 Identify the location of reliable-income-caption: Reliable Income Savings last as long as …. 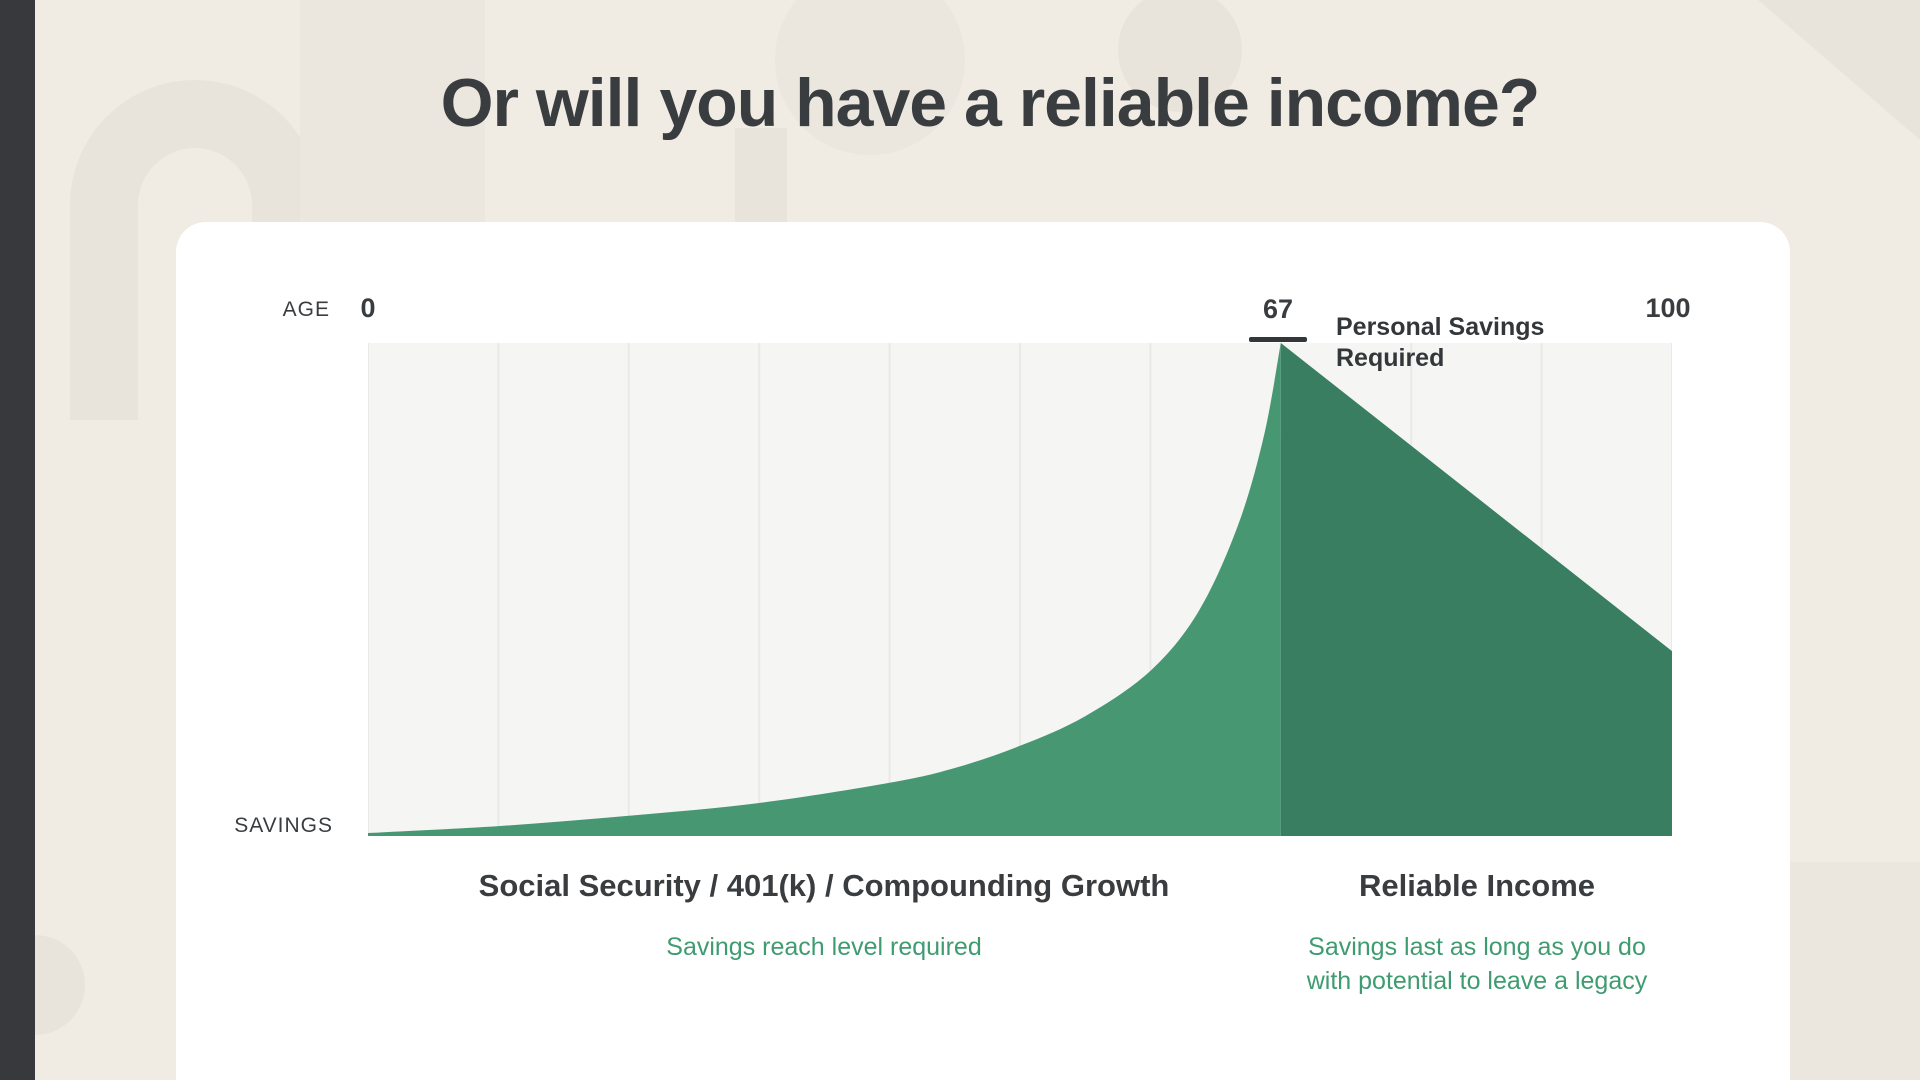
(1477, 933).